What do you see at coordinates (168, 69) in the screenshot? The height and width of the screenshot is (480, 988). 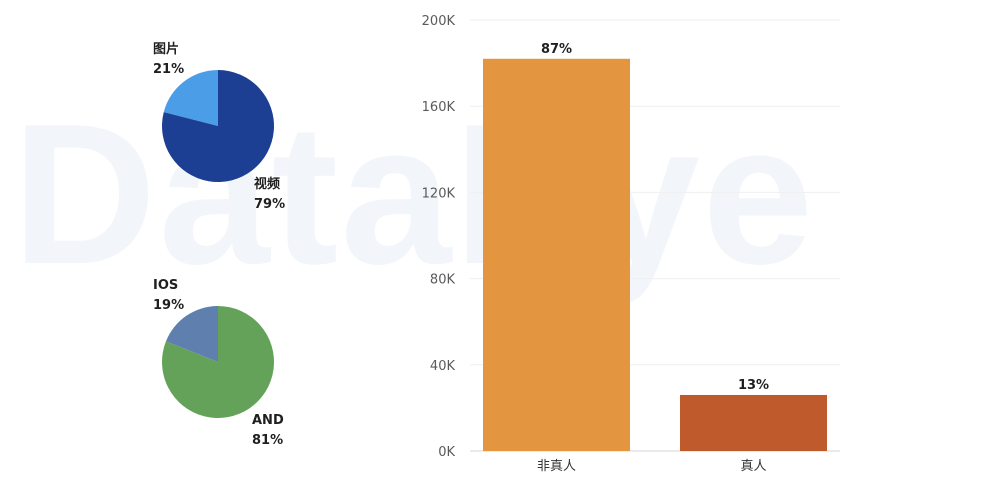 I see `pie1-pct-image: 21%` at bounding box center [168, 69].